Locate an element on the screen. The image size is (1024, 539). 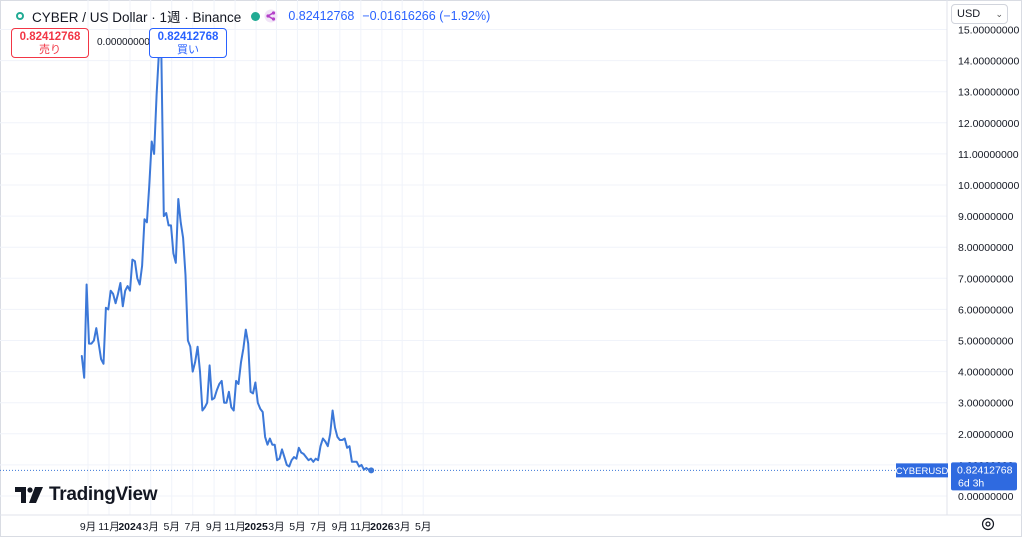
chevron-down-icon: ⌄ is located at coordinates (999, 14).